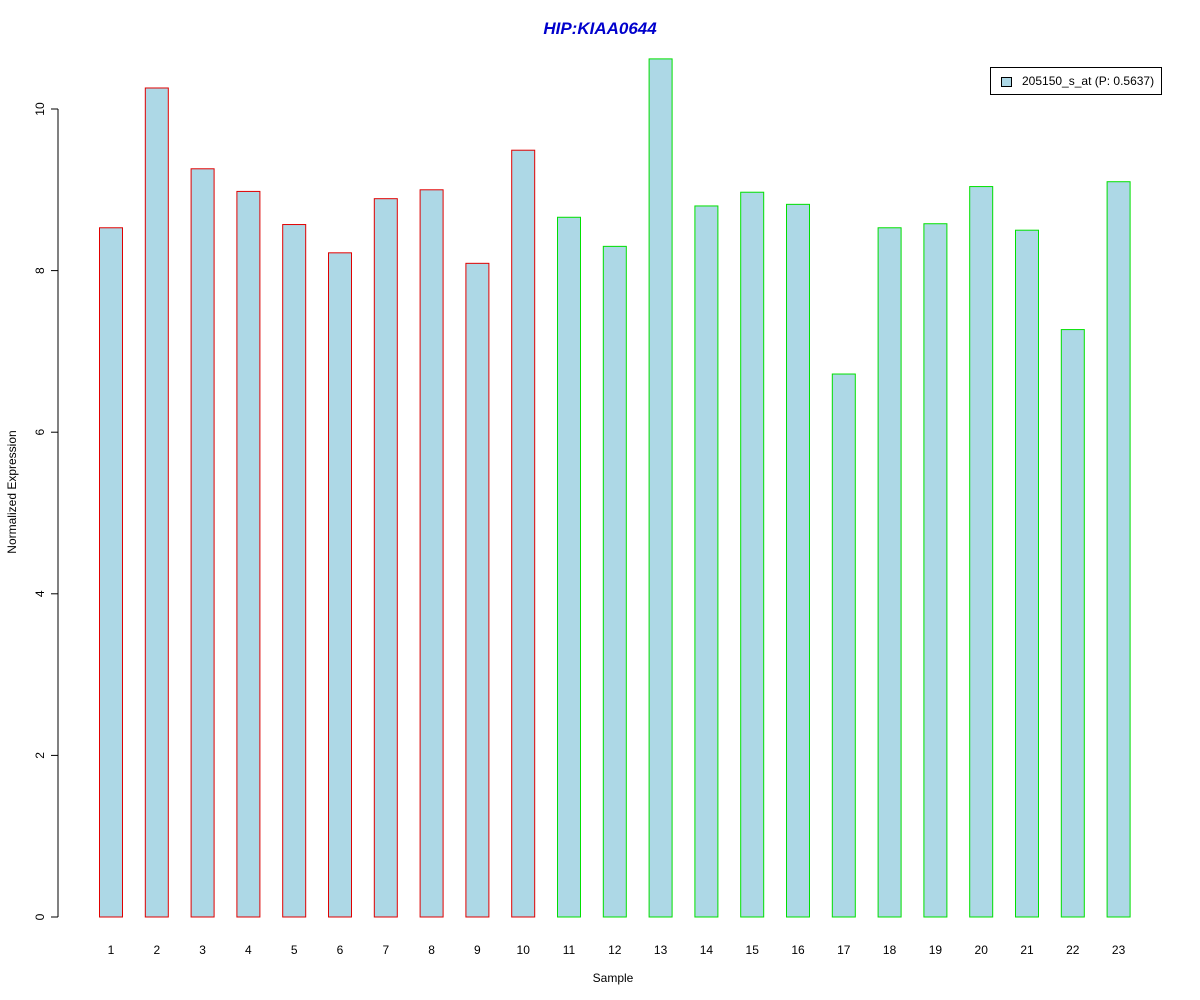 The width and height of the screenshot is (1200, 1000). Describe the element at coordinates (798, 950) in the screenshot. I see `x-tick-label: 16` at that location.